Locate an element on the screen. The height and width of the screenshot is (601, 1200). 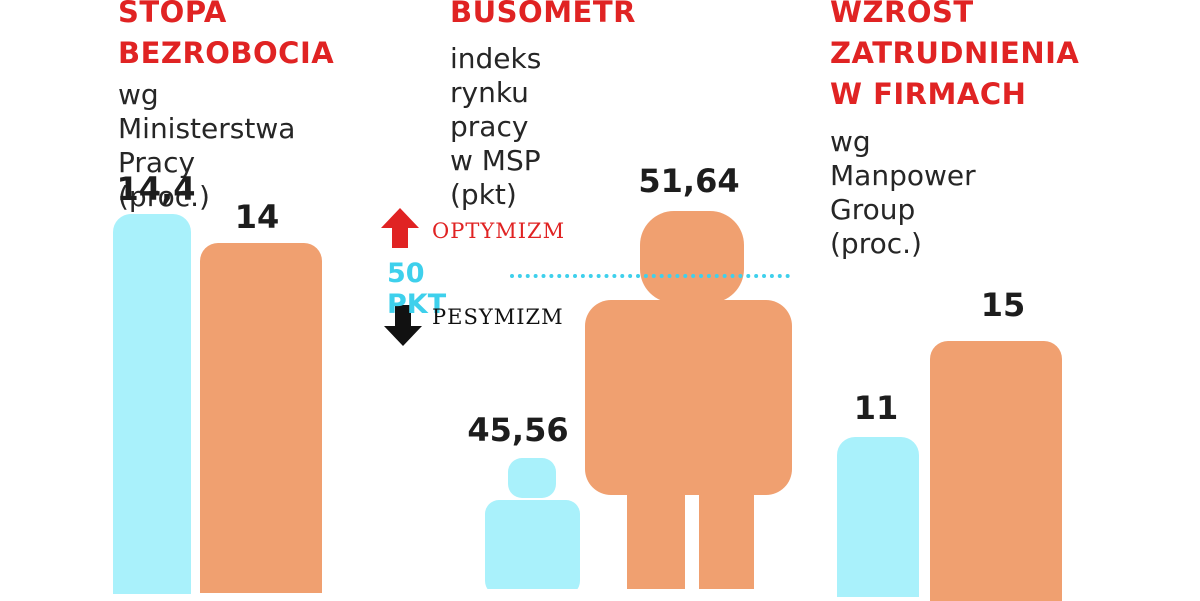
value-label: 14 is located at coordinates (257, 217).